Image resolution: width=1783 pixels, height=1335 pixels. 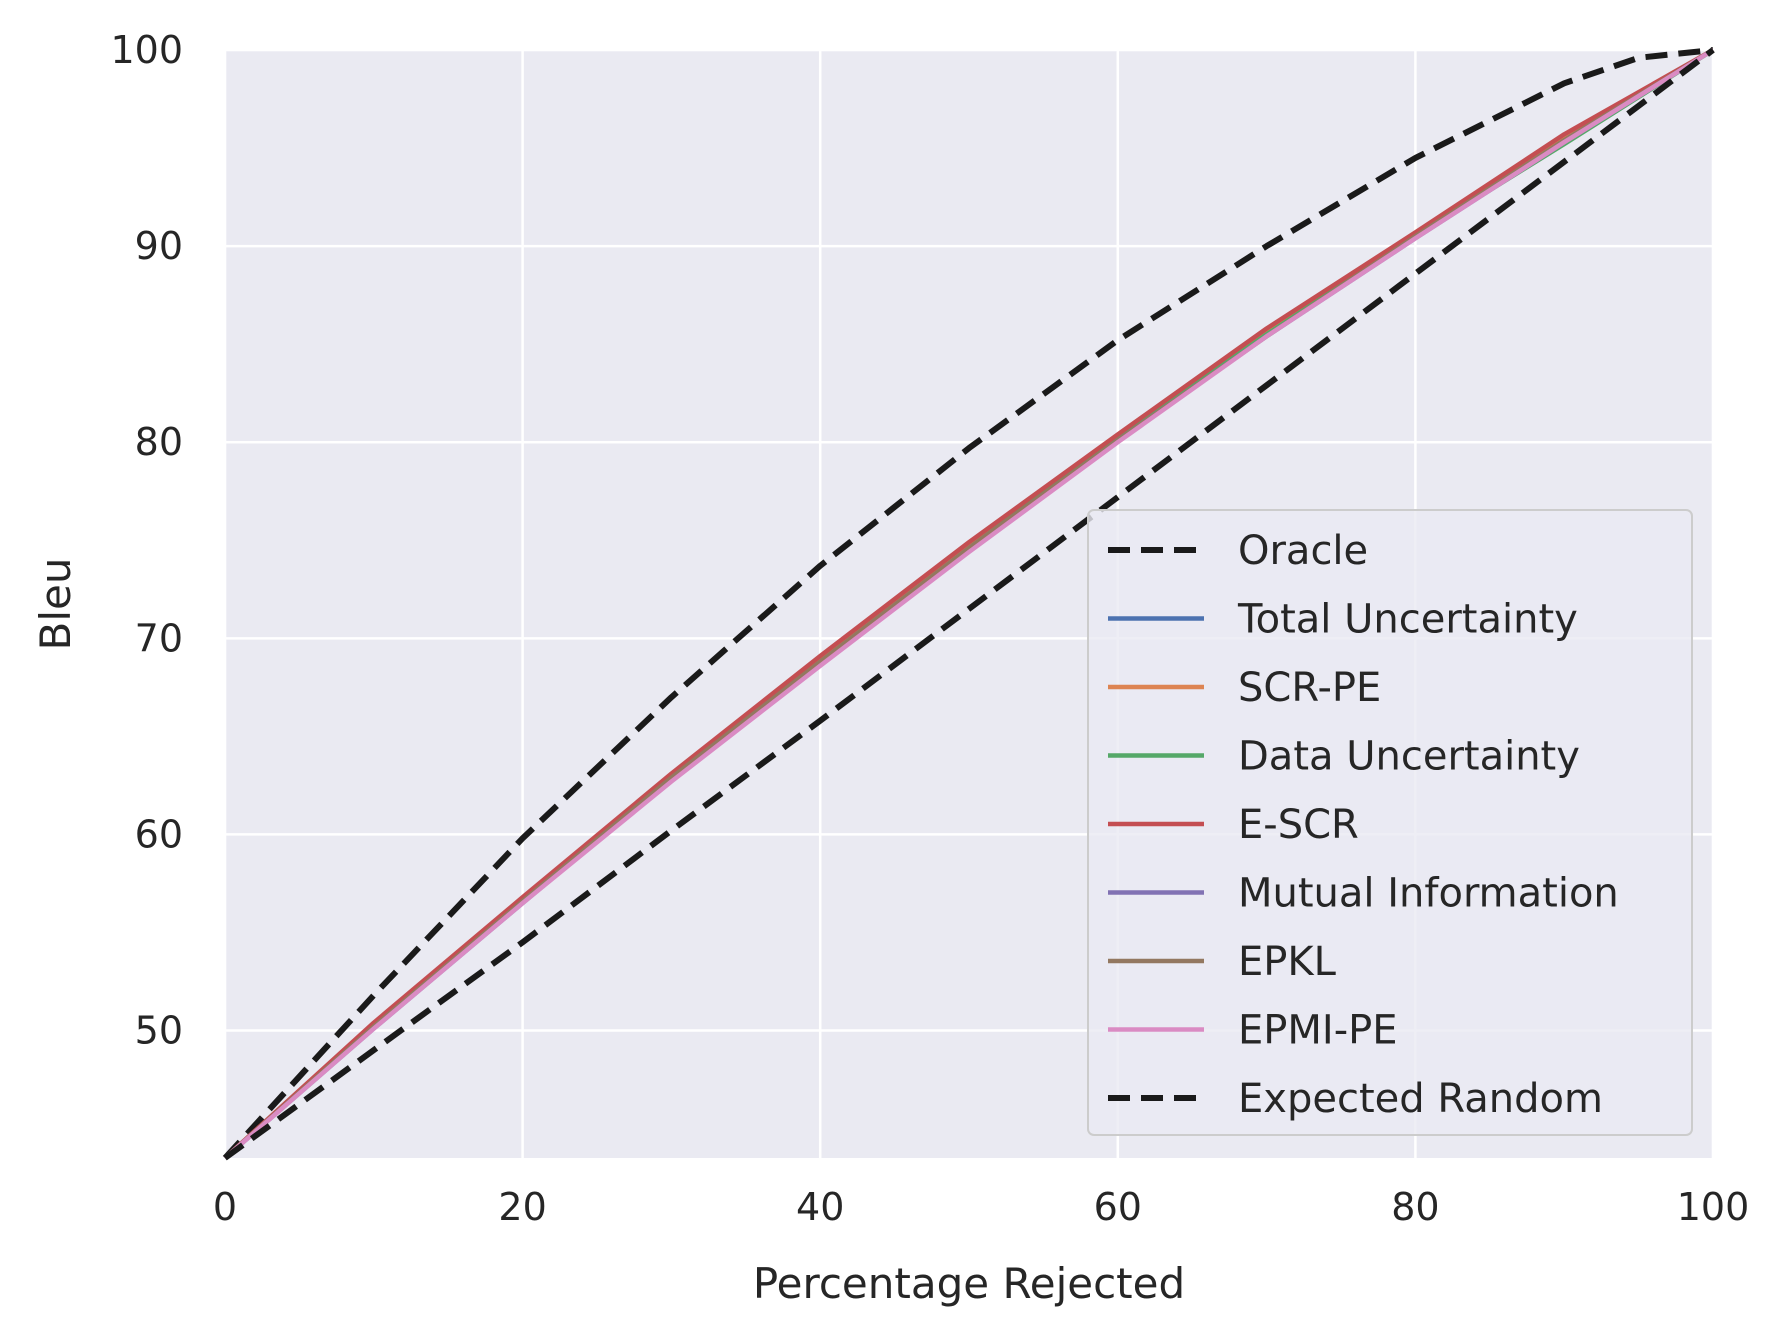 I want to click on legend-label: SCR-PE, so click(x=1309, y=688).